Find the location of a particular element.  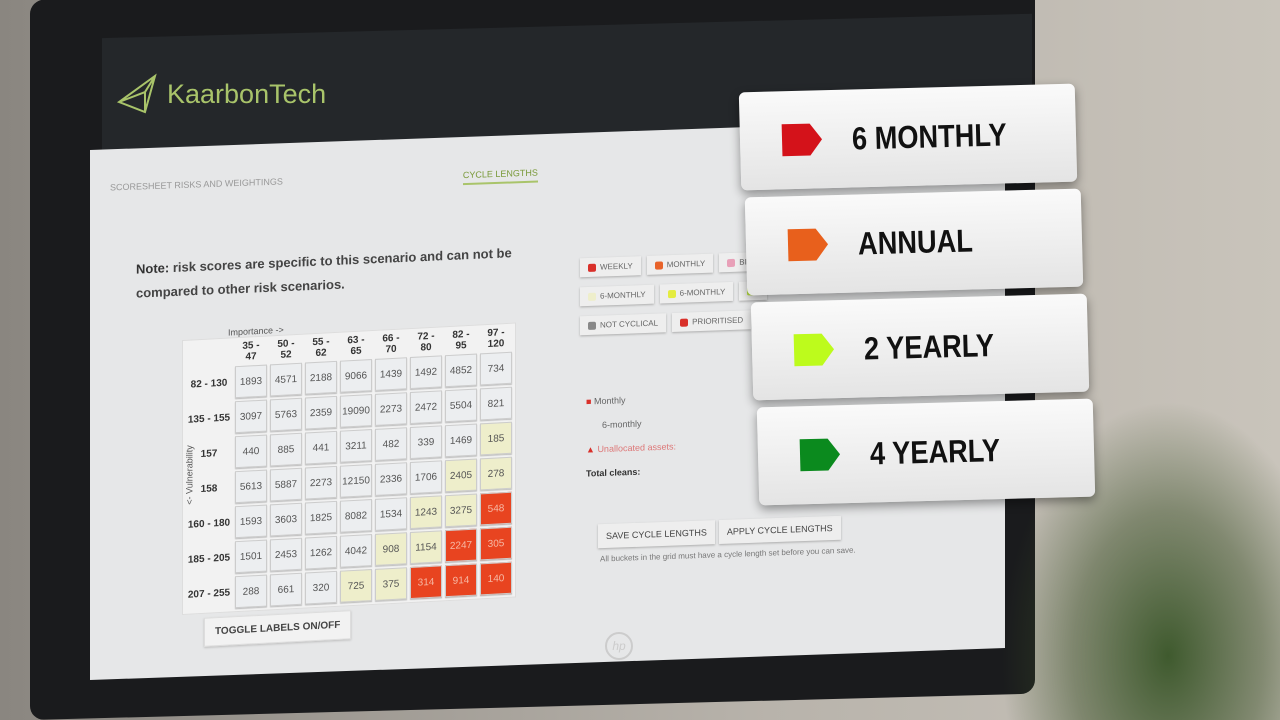

row-header: 207 - 255 is located at coordinates (209, 593).